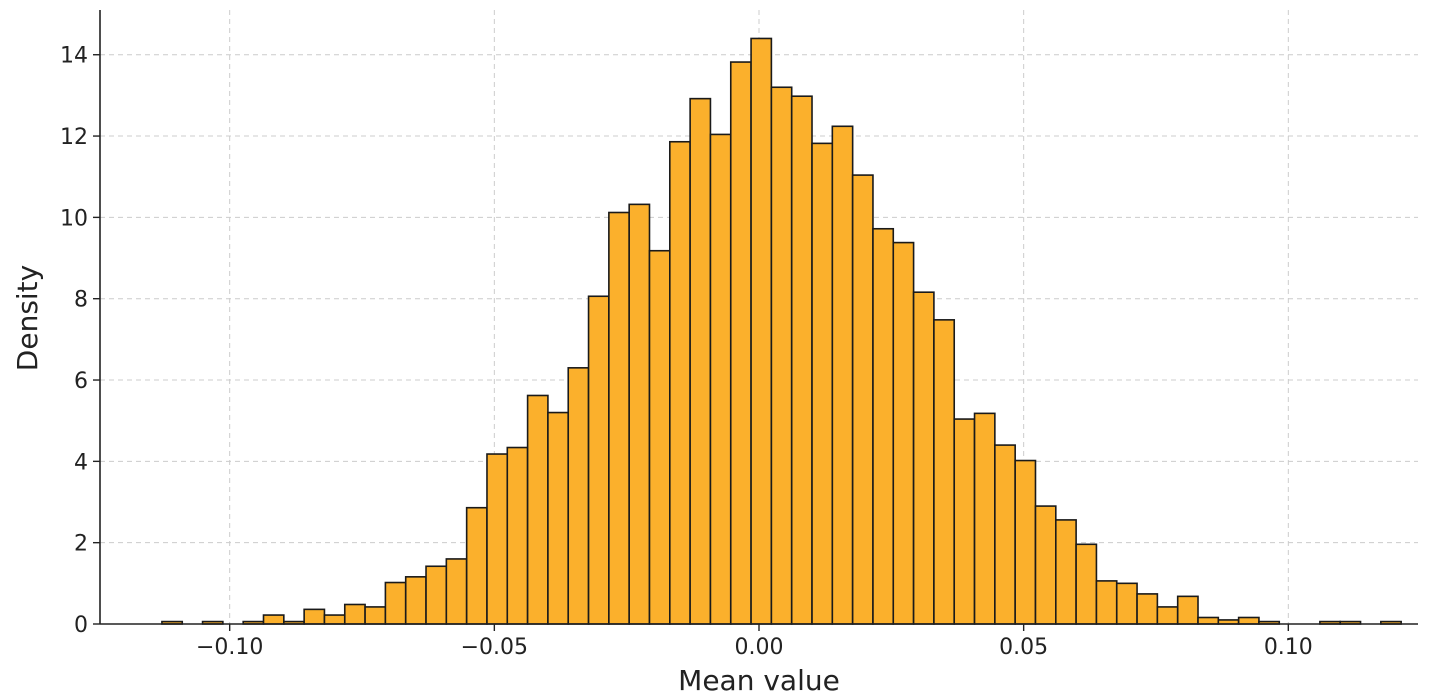 This screenshot has height=700, width=1429. What do you see at coordinates (81, 625) in the screenshot?
I see `y-tick-label: 0` at bounding box center [81, 625].